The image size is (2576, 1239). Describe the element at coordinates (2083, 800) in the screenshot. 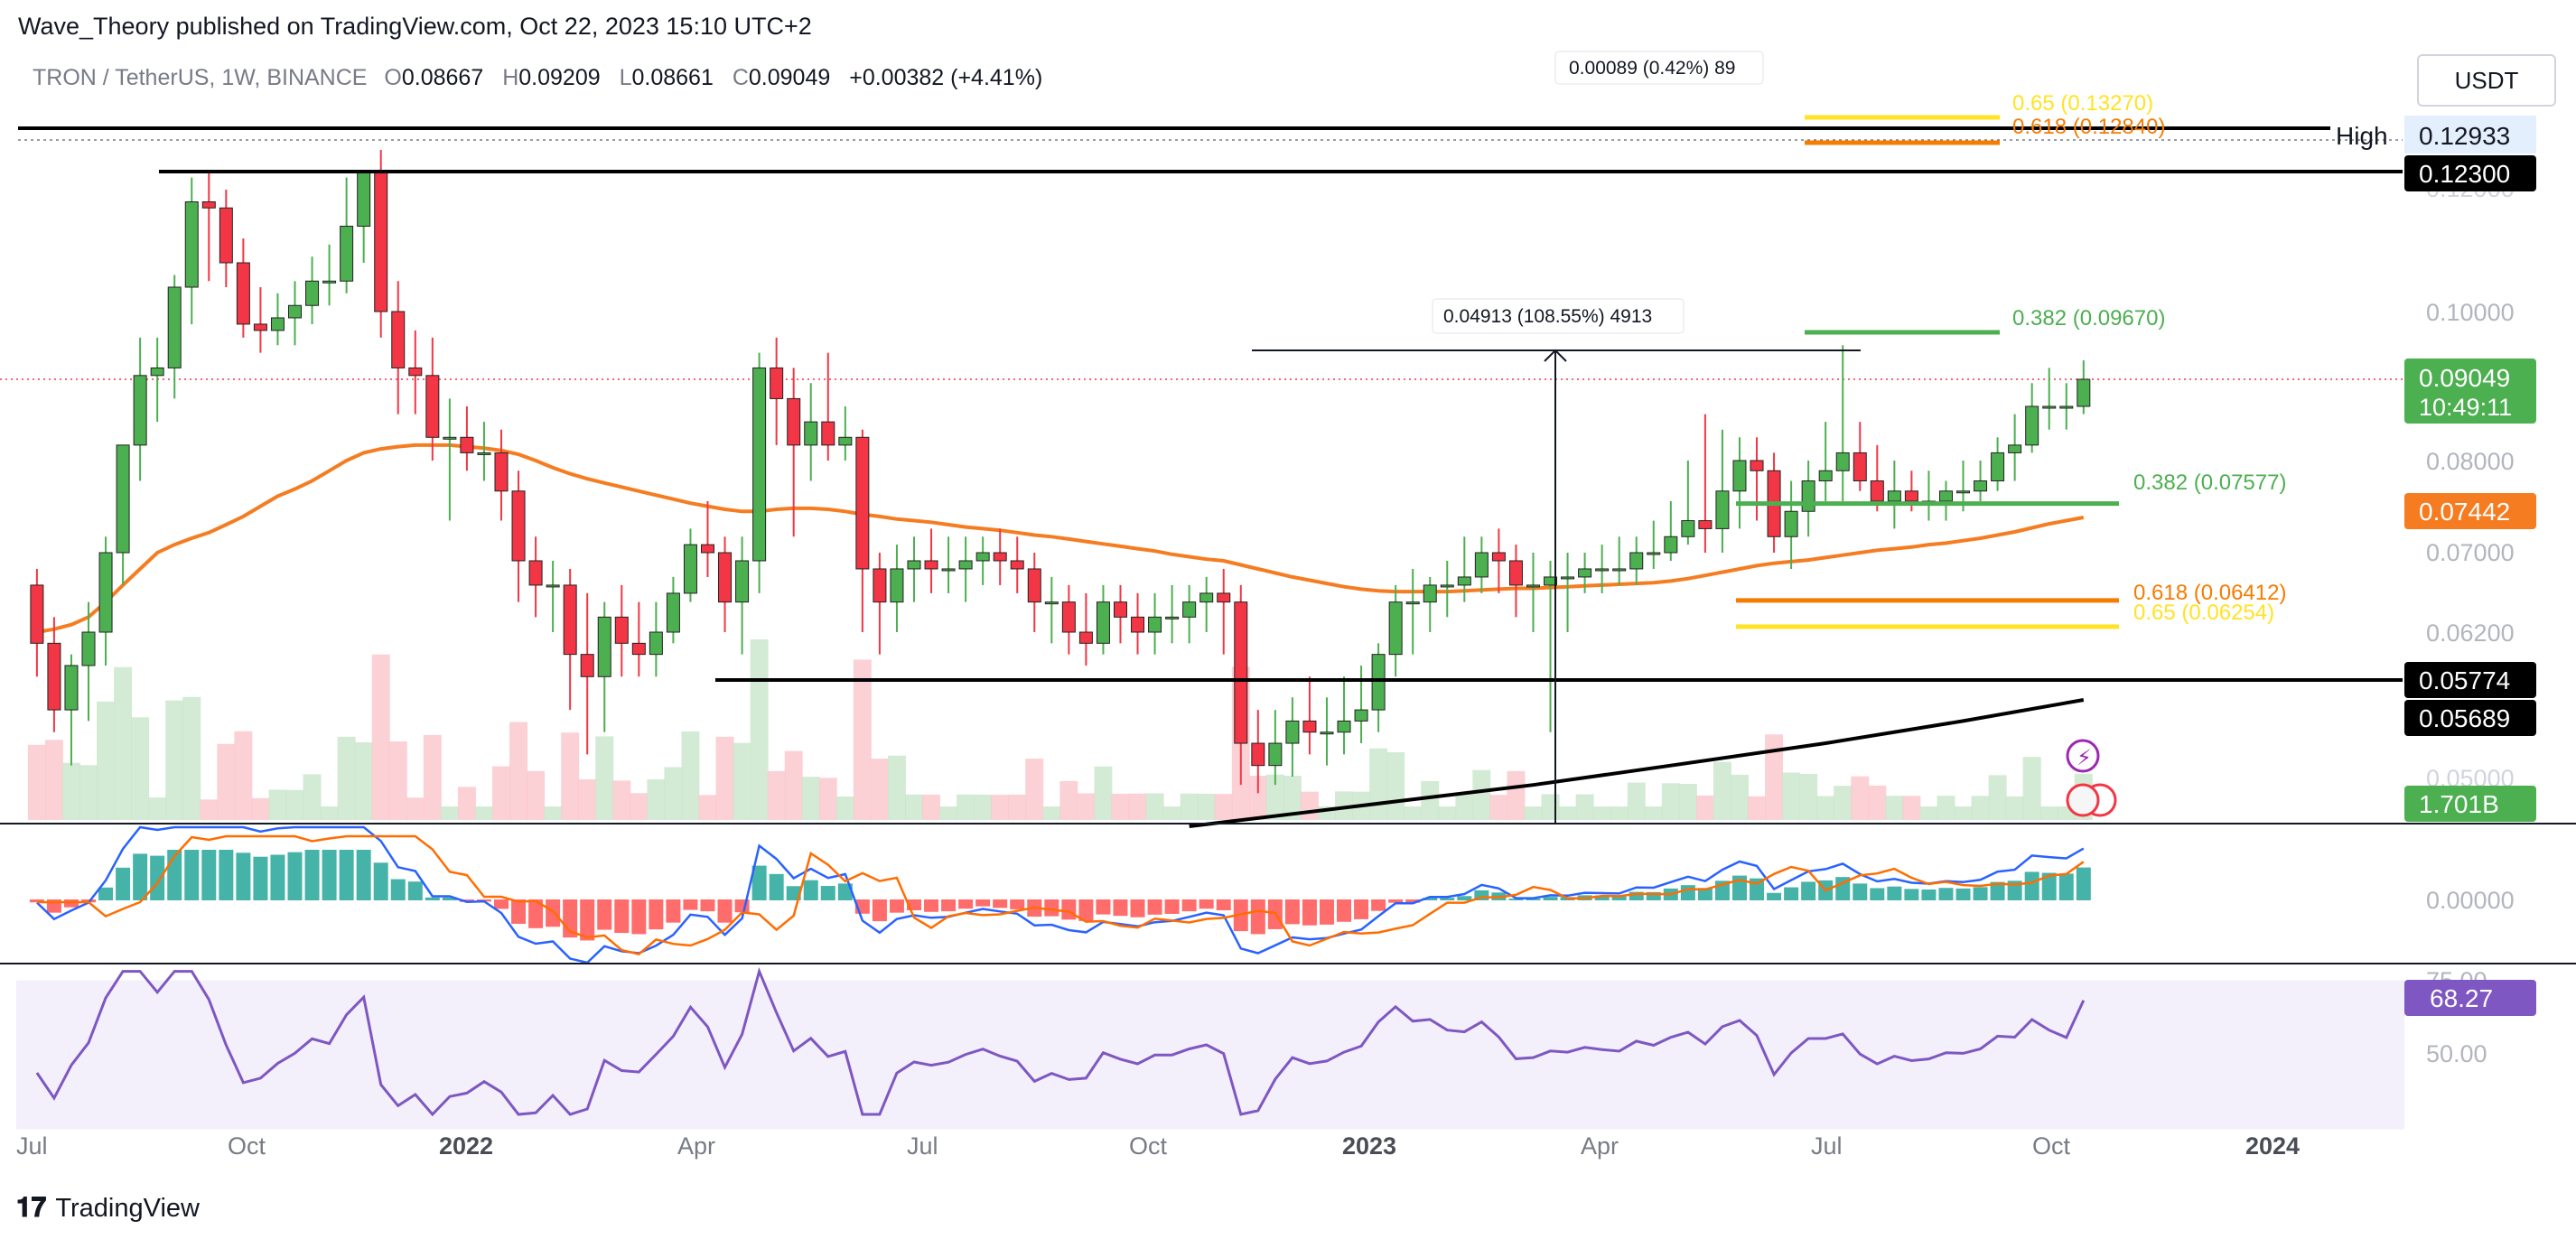

I see `flag-icon` at that location.